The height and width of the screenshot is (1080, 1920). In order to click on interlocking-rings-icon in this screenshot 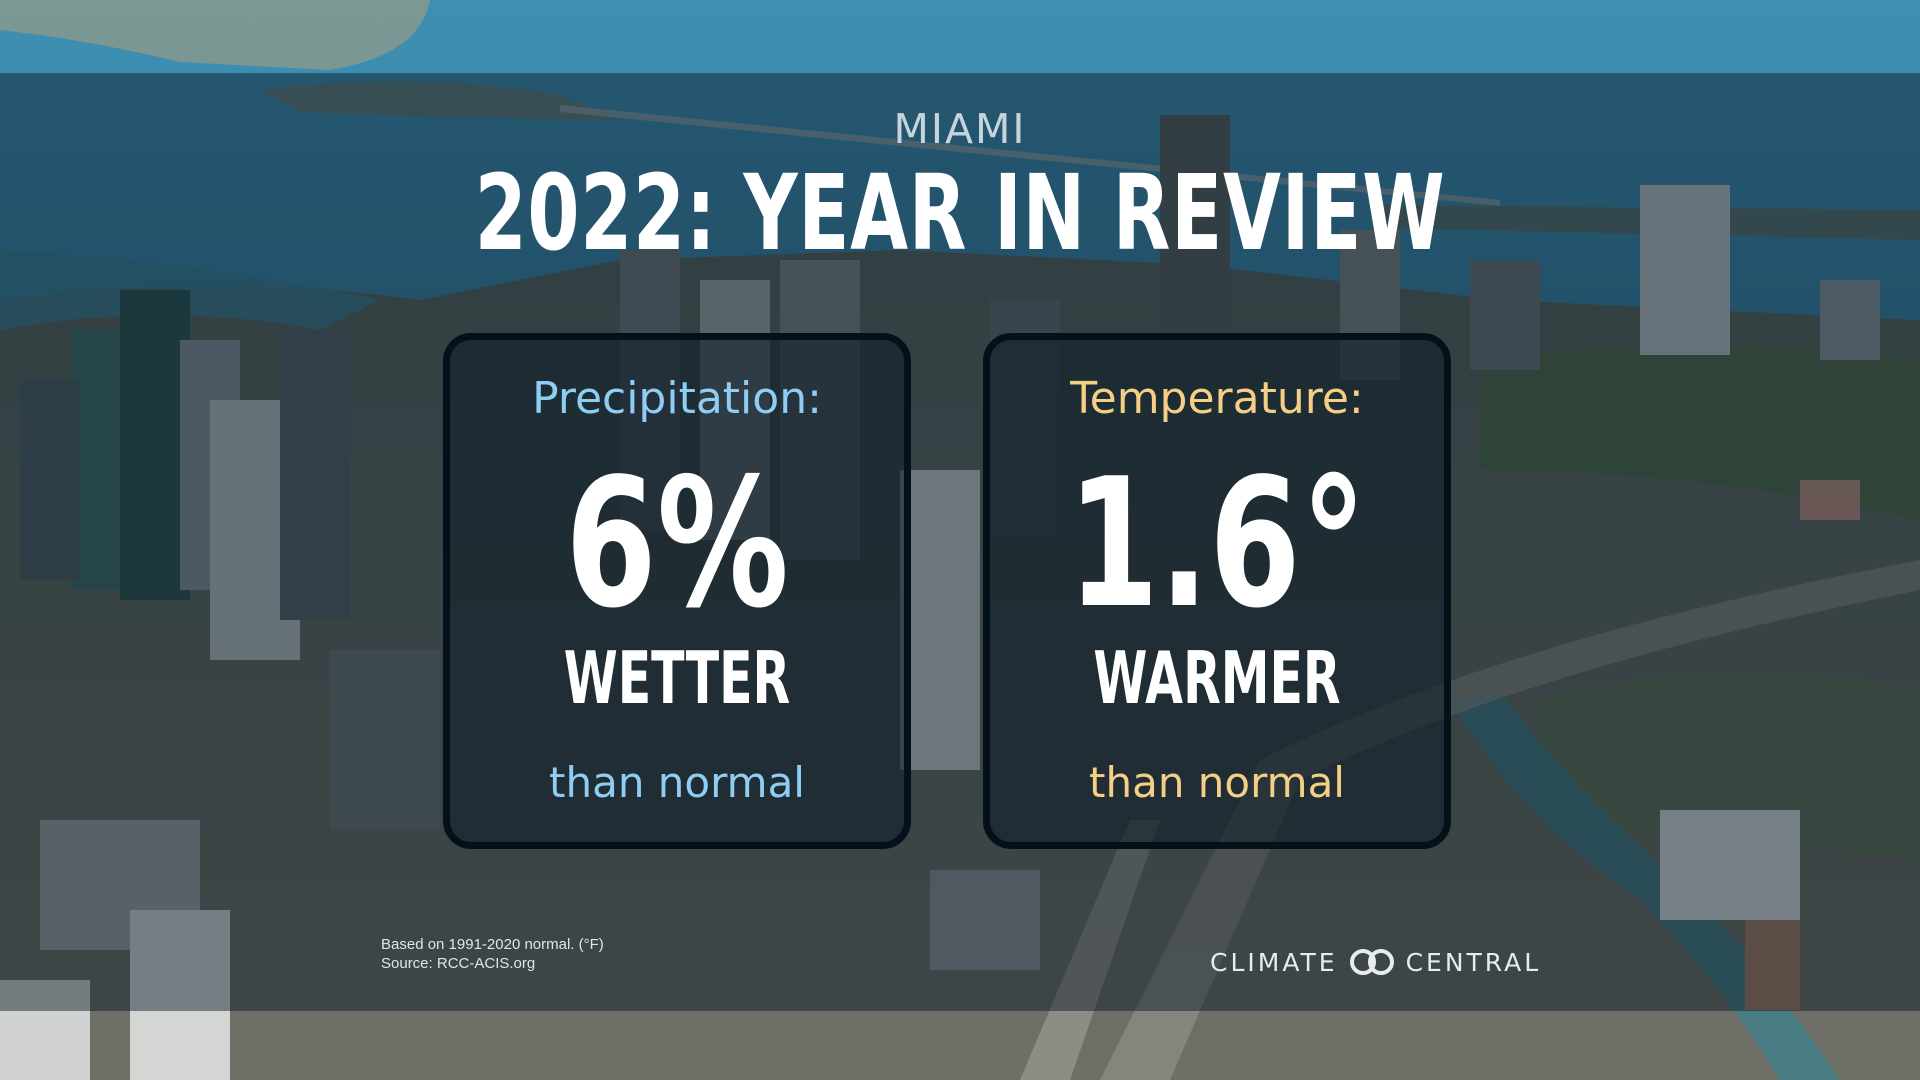, I will do `click(1371, 962)`.